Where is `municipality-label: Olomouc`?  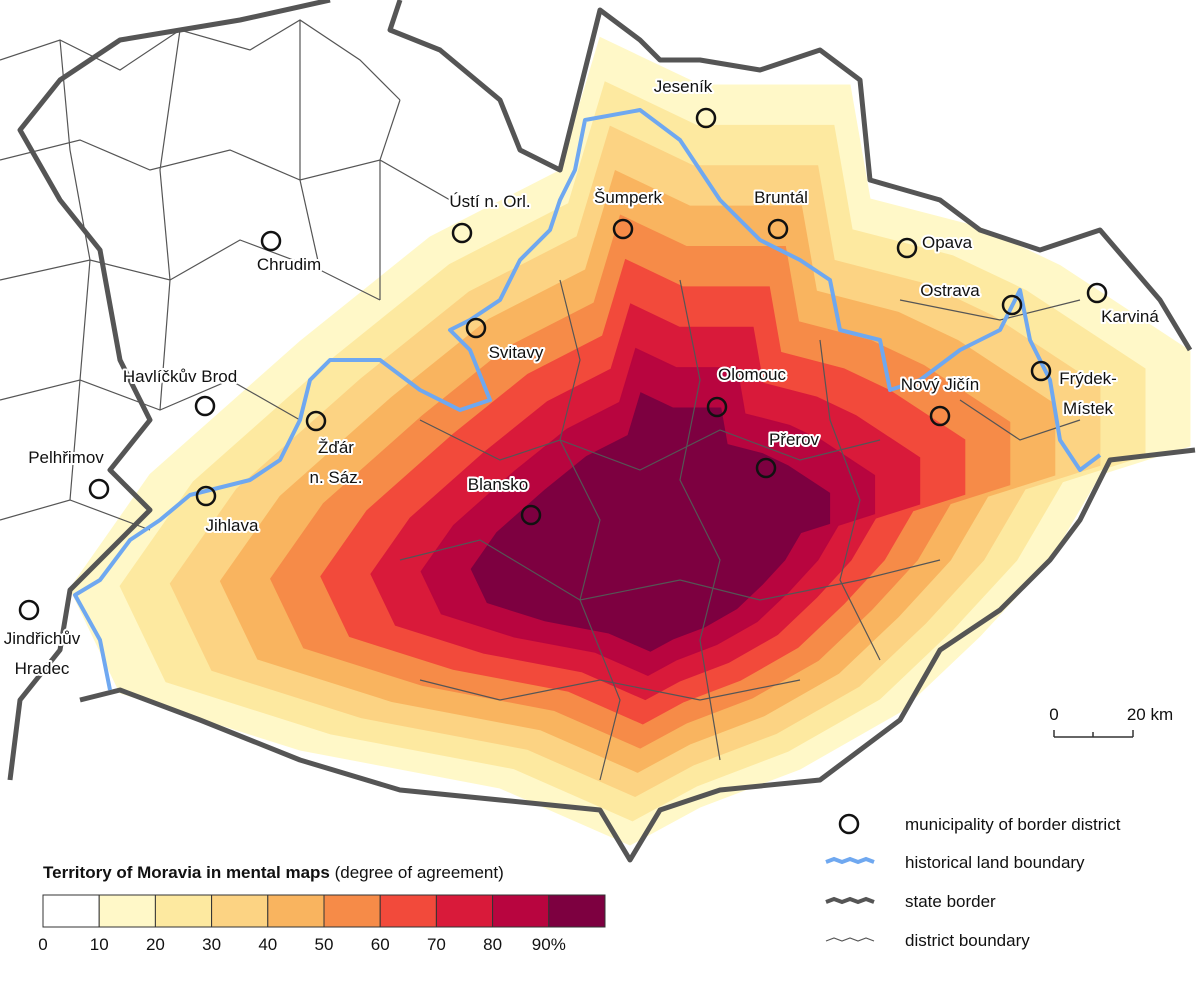 municipality-label: Olomouc is located at coordinates (752, 374).